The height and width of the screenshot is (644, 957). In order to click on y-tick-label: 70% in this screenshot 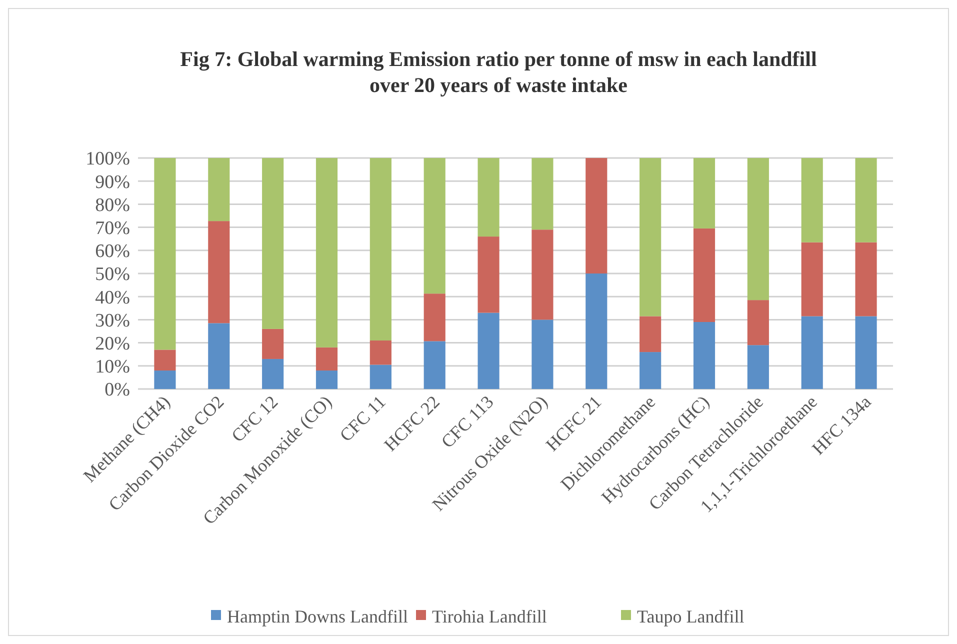, I will do `click(112, 228)`.